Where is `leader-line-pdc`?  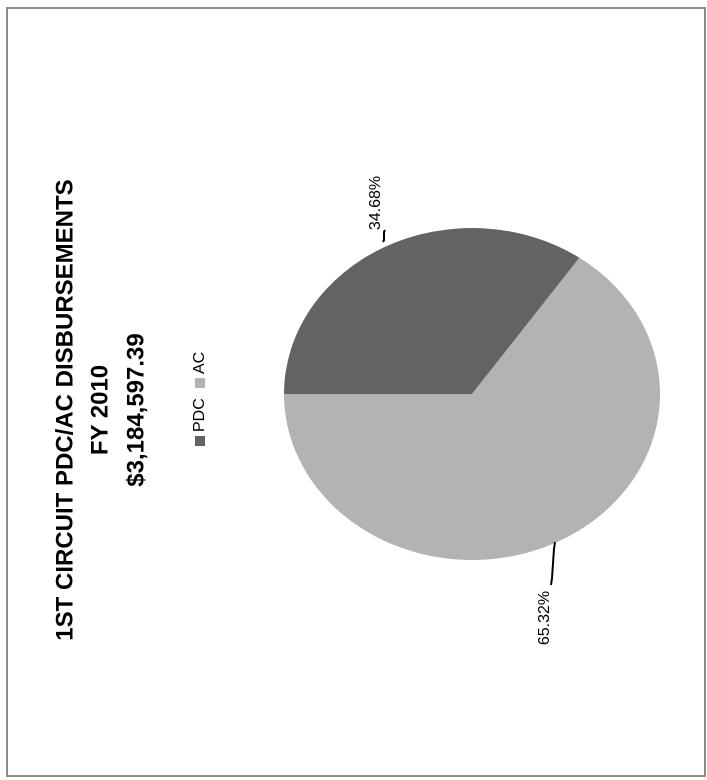
leader-line-pdc is located at coordinates (384, 236).